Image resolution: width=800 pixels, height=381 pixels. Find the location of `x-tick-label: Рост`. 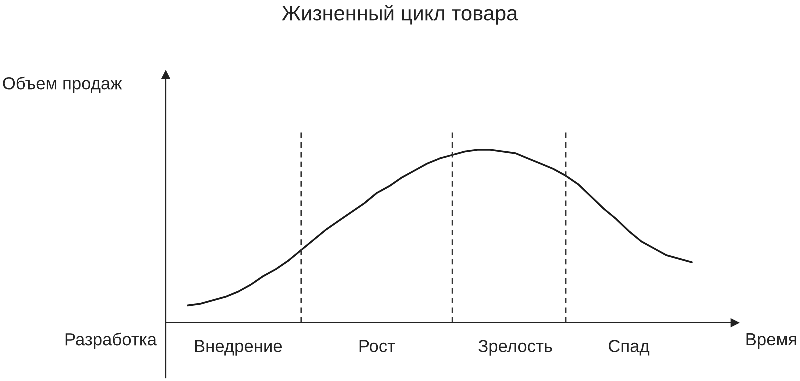

x-tick-label: Рост is located at coordinates (378, 346).